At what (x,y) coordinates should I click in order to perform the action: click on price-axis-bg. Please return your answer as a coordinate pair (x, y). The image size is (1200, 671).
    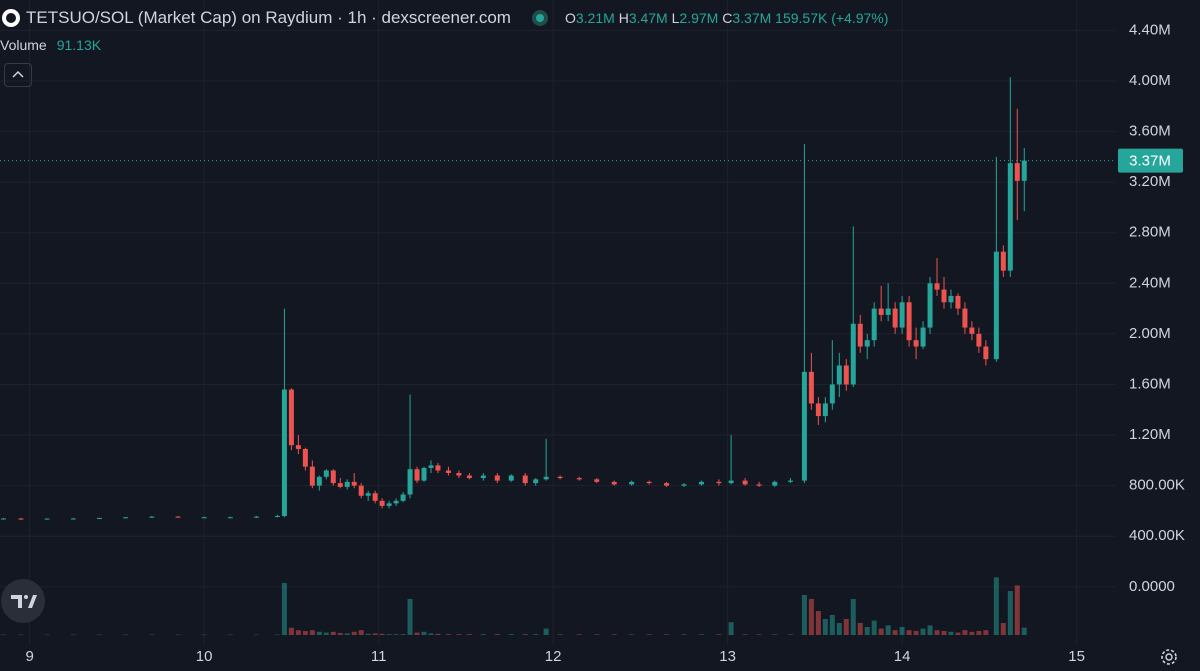
    Looking at the image, I should click on (1157, 335).